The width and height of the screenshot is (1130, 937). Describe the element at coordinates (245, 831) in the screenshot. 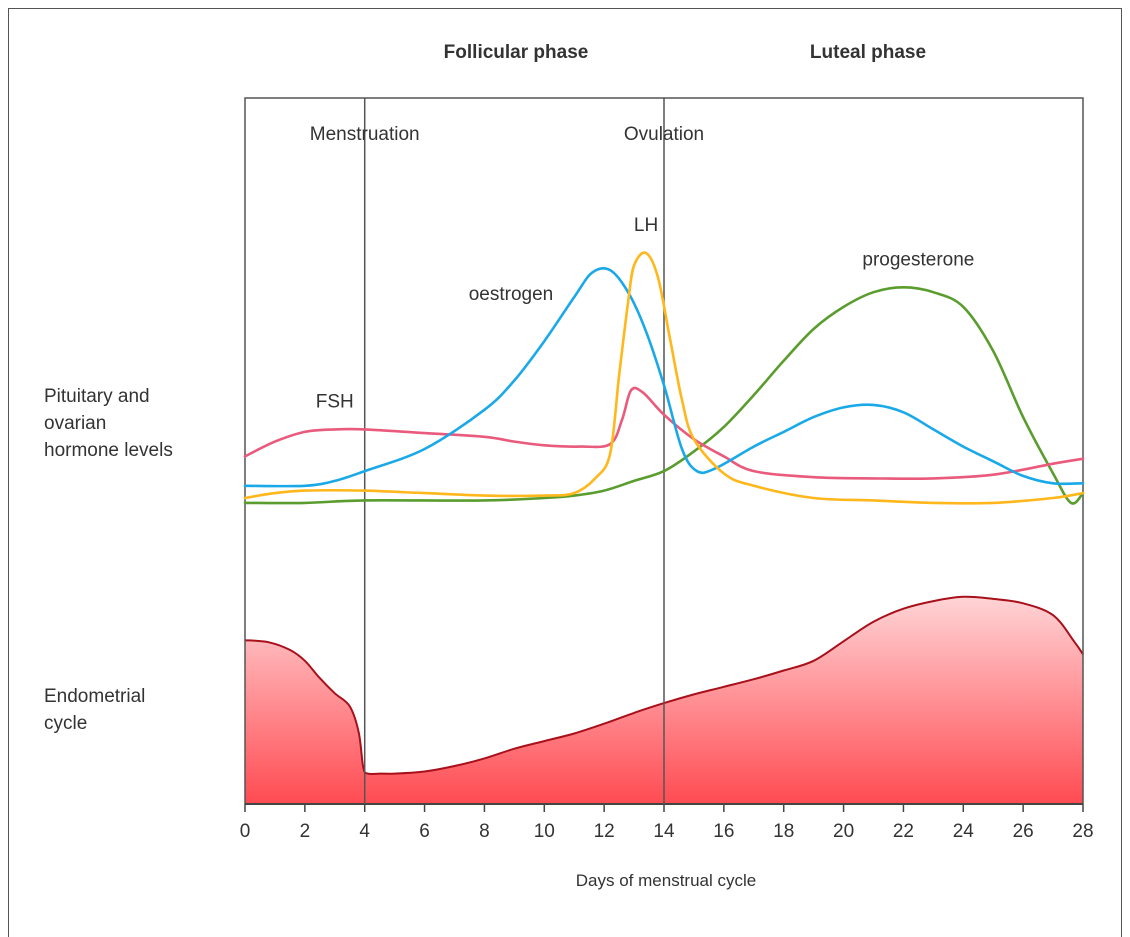

I see `x-tick-label: 0` at that location.